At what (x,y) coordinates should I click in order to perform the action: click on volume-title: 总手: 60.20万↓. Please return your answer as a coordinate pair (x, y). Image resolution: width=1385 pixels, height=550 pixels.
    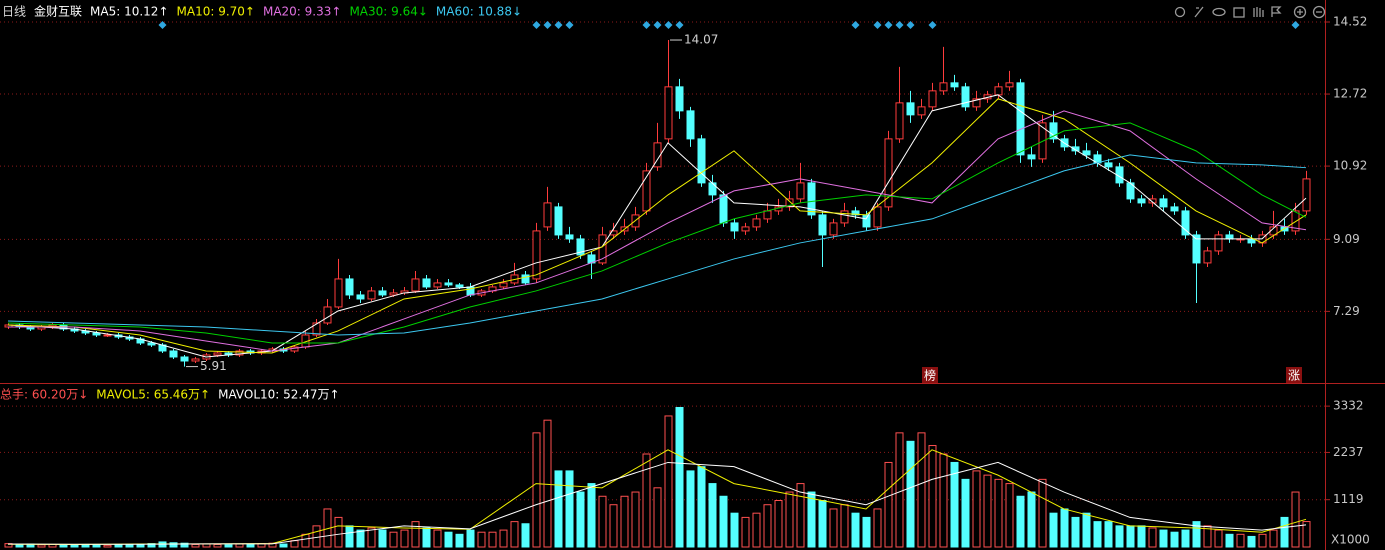
    Looking at the image, I should click on (44, 395).